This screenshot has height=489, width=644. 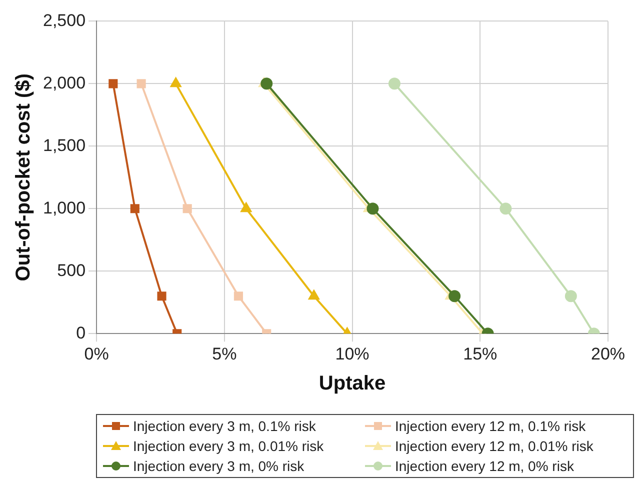 What do you see at coordinates (608, 354) in the screenshot?
I see `x-tick-label: 20%` at bounding box center [608, 354].